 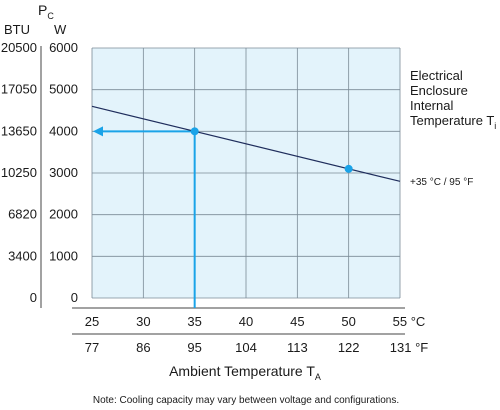 What do you see at coordinates (19, 130) in the screenshot?
I see `y-tick-label-btu-4: 13650` at bounding box center [19, 130].